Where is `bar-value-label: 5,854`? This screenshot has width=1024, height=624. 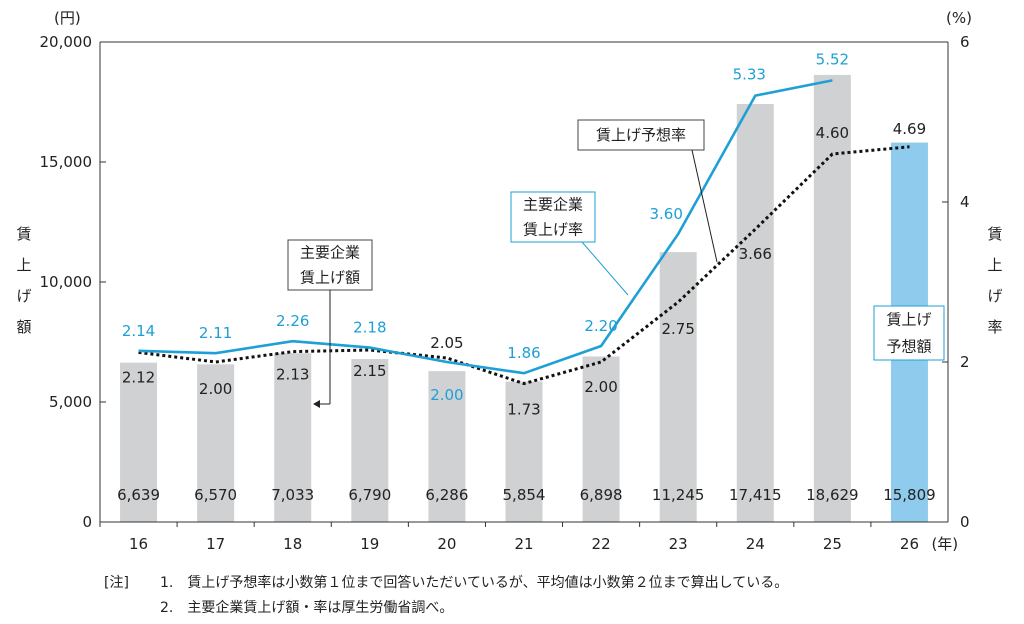
bar-value-label: 5,854 is located at coordinates (524, 495).